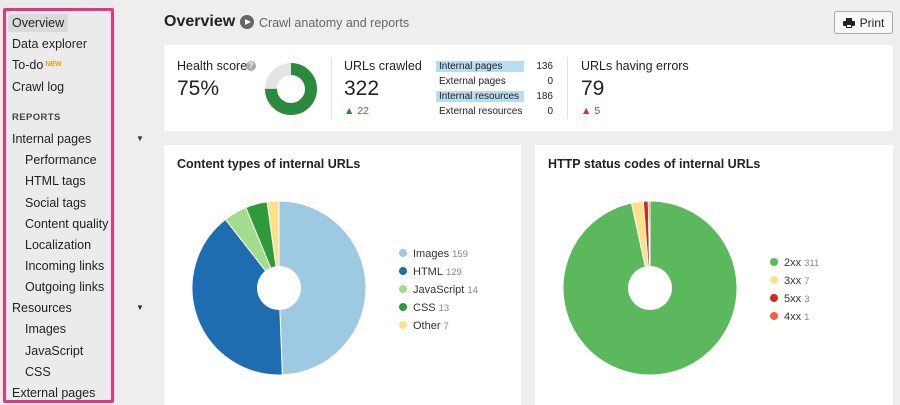  I want to click on legend-item-html: HTML 129, so click(430, 272).